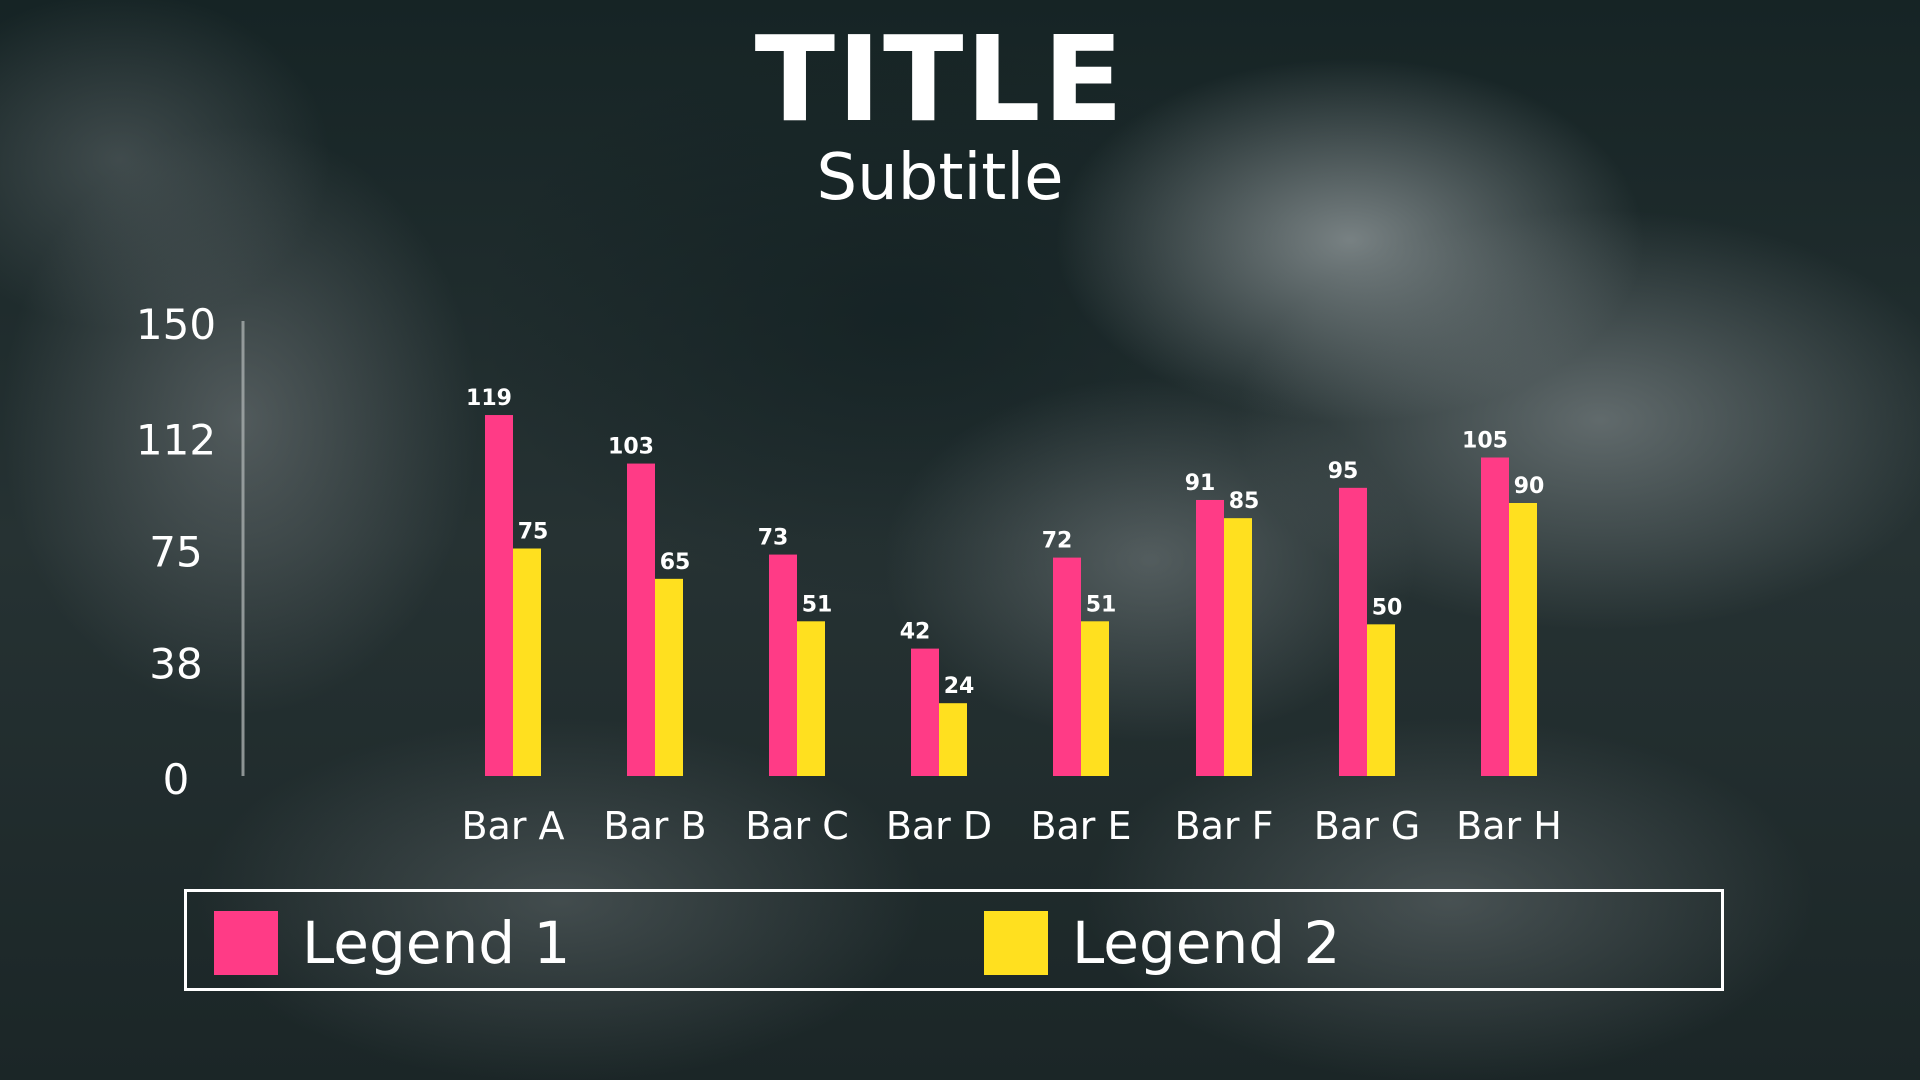 The height and width of the screenshot is (1080, 1920). Describe the element at coordinates (797, 826) in the screenshot. I see `x-tick-label: Bar C` at that location.